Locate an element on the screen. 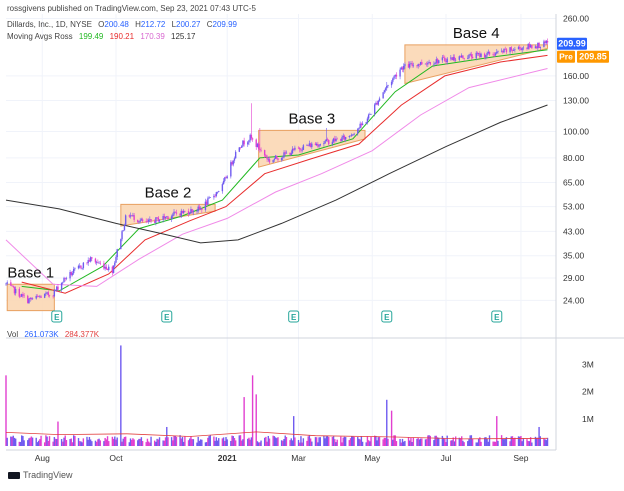 The height and width of the screenshot is (491, 624). ohlc-low: L200.27 is located at coordinates (186, 24).